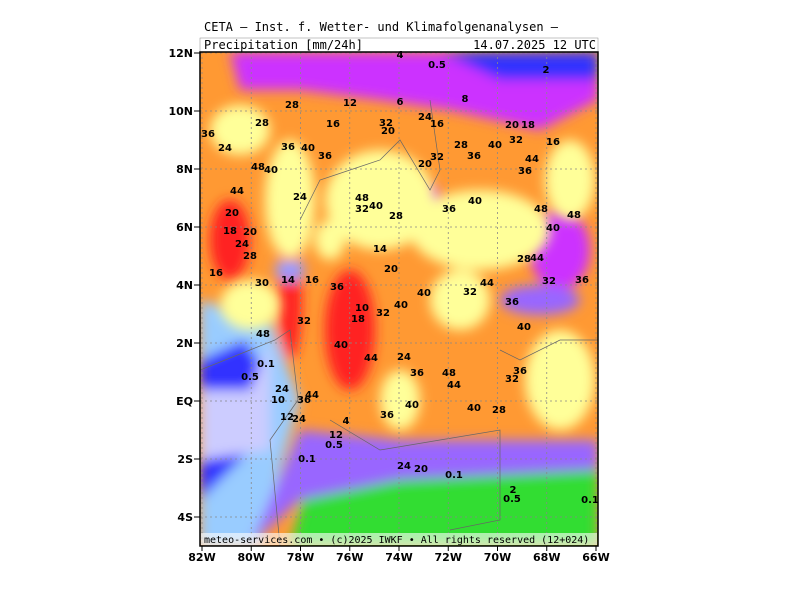  Describe the element at coordinates (185, 459) in the screenshot. I see `lat-label: 2S` at that location.